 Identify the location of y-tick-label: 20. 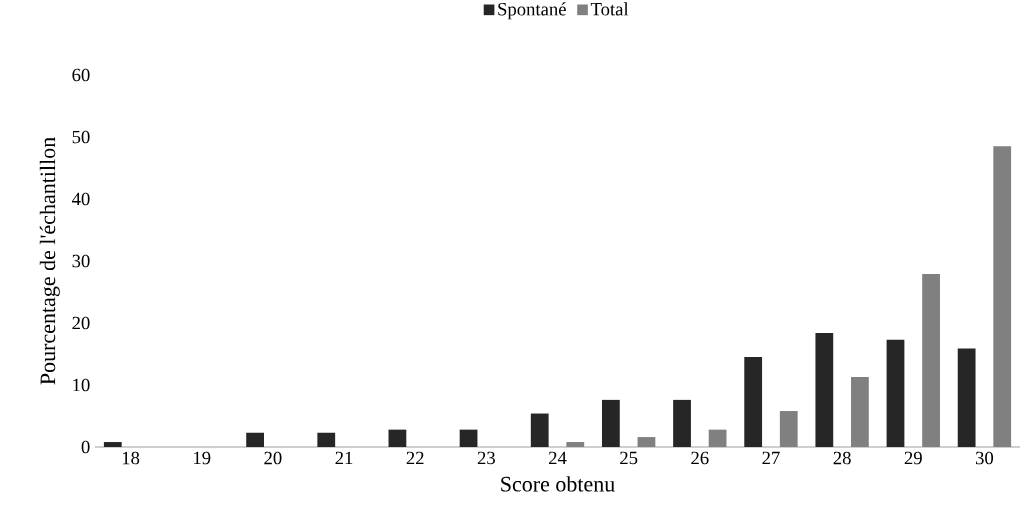
(81, 323).